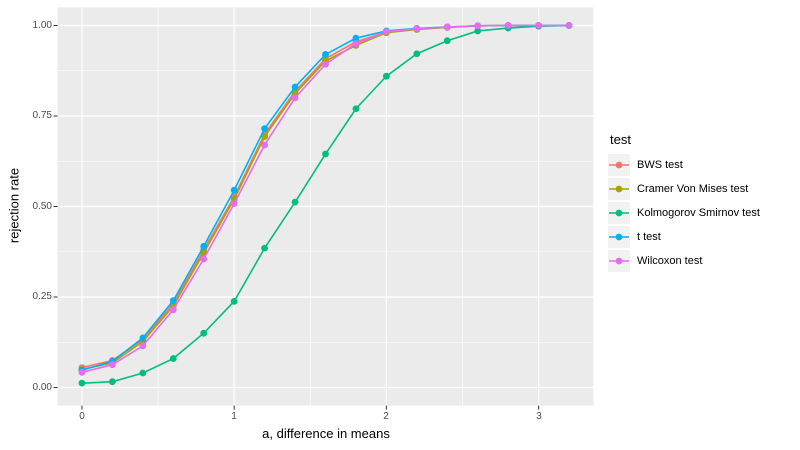  Describe the element at coordinates (703, 237) in the screenshot. I see `legend-entry-t-test: t test` at that location.